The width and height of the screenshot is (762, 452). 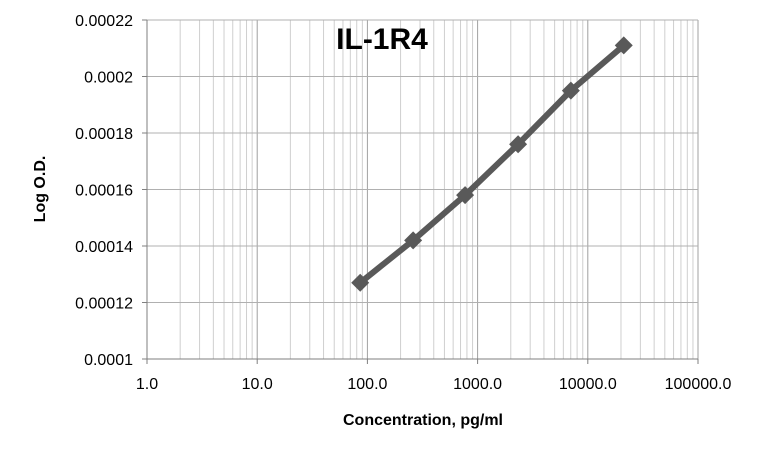 What do you see at coordinates (257, 384) in the screenshot?
I see `x-tick-label: 10.0` at bounding box center [257, 384].